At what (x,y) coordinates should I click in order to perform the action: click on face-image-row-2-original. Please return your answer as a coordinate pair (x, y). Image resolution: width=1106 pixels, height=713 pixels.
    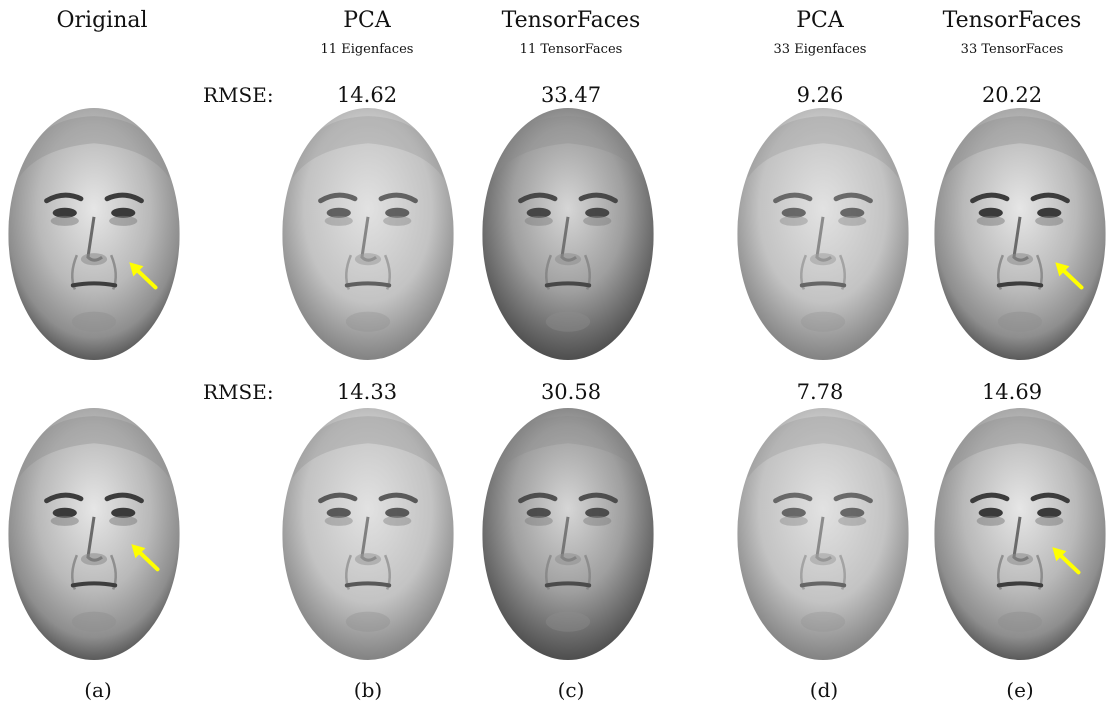
    Looking at the image, I should click on (94, 534).